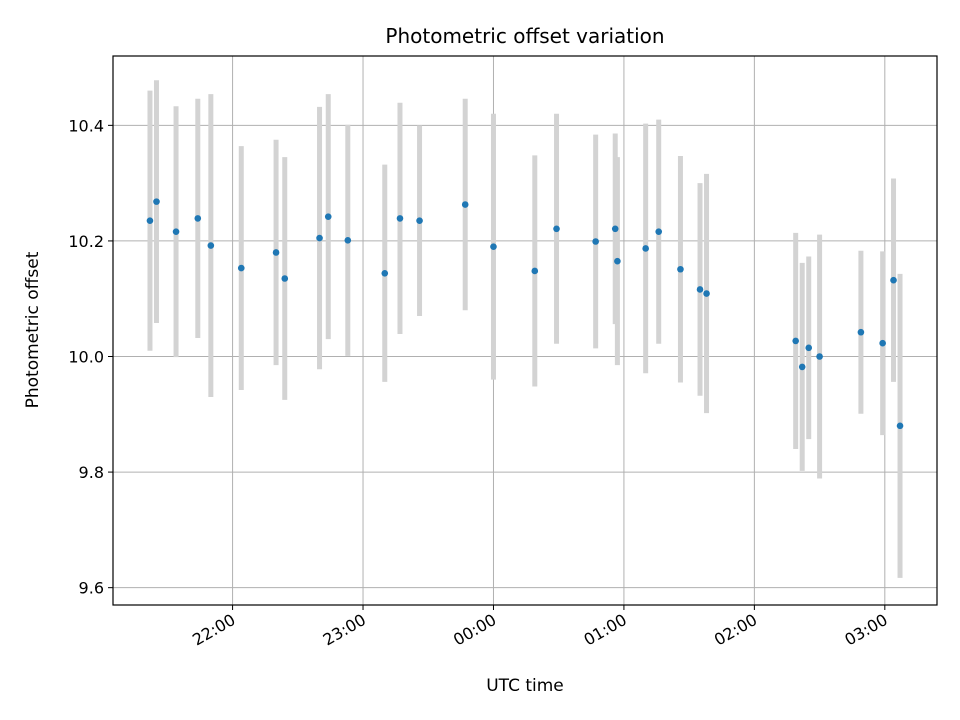  Describe the element at coordinates (33, 329) in the screenshot. I see `y-axis-title: Photometric offset` at that location.